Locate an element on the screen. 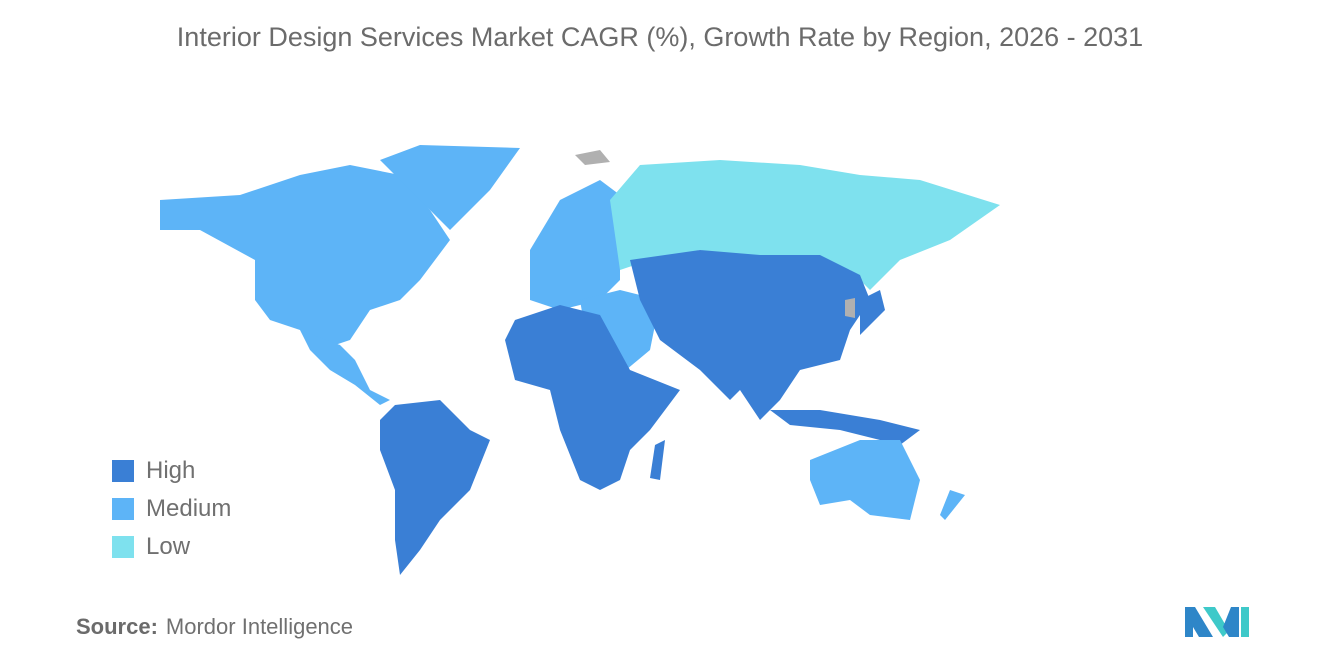 The height and width of the screenshot is (665, 1320). region-korea is located at coordinates (850, 308).